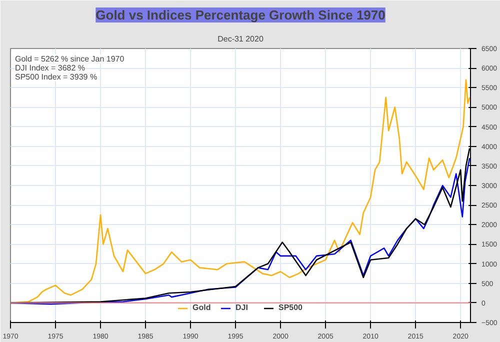 The width and height of the screenshot is (500, 342). Describe the element at coordinates (241, 39) in the screenshot. I see `chart-subtitle: Dec-31 2020` at that location.